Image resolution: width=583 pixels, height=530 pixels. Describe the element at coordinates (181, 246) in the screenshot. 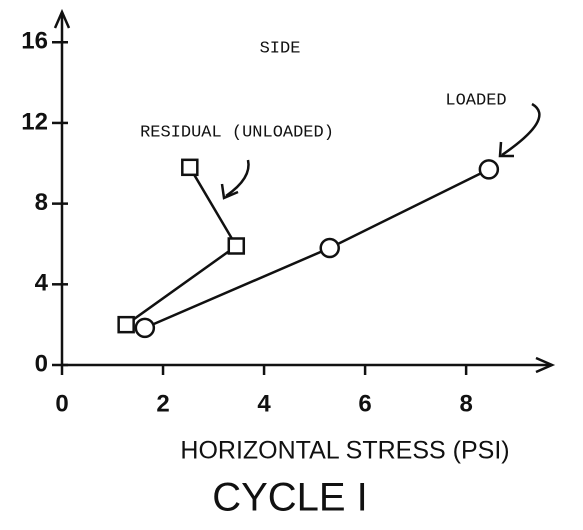

I see `series-line` at that location.